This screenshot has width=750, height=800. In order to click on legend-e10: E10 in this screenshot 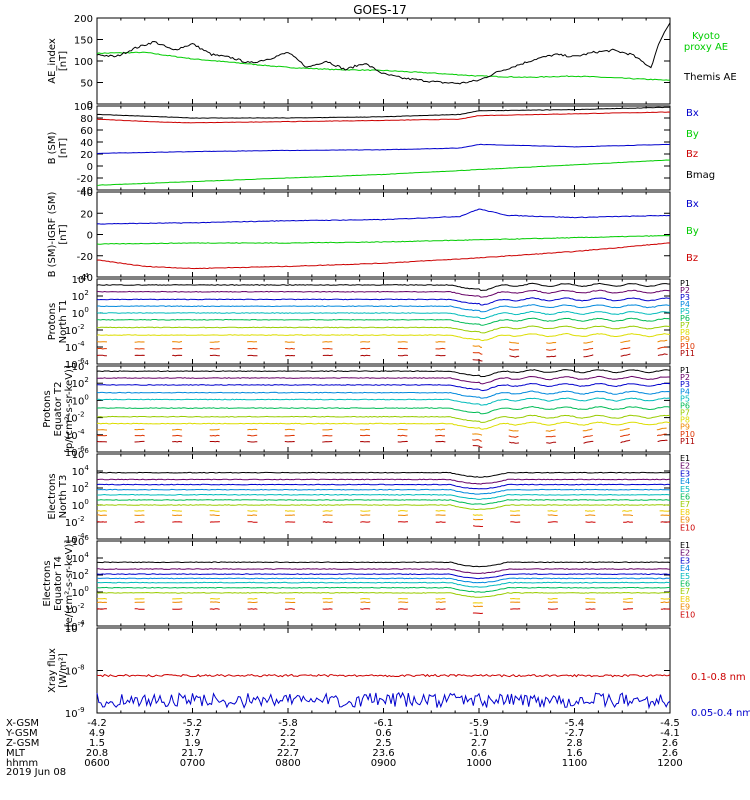, I will do `click(687, 614)`.